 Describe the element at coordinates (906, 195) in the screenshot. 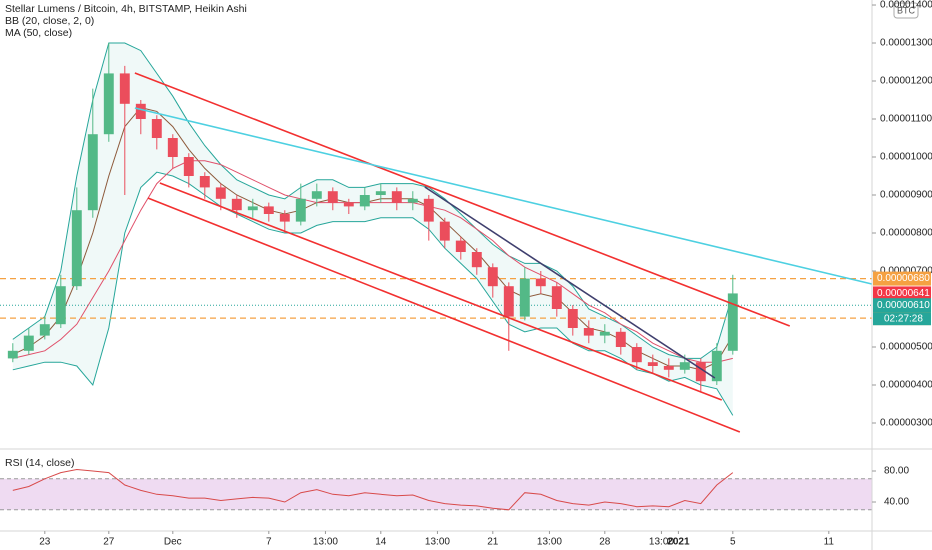

I see `y-tick-label: 0.00000900` at that location.